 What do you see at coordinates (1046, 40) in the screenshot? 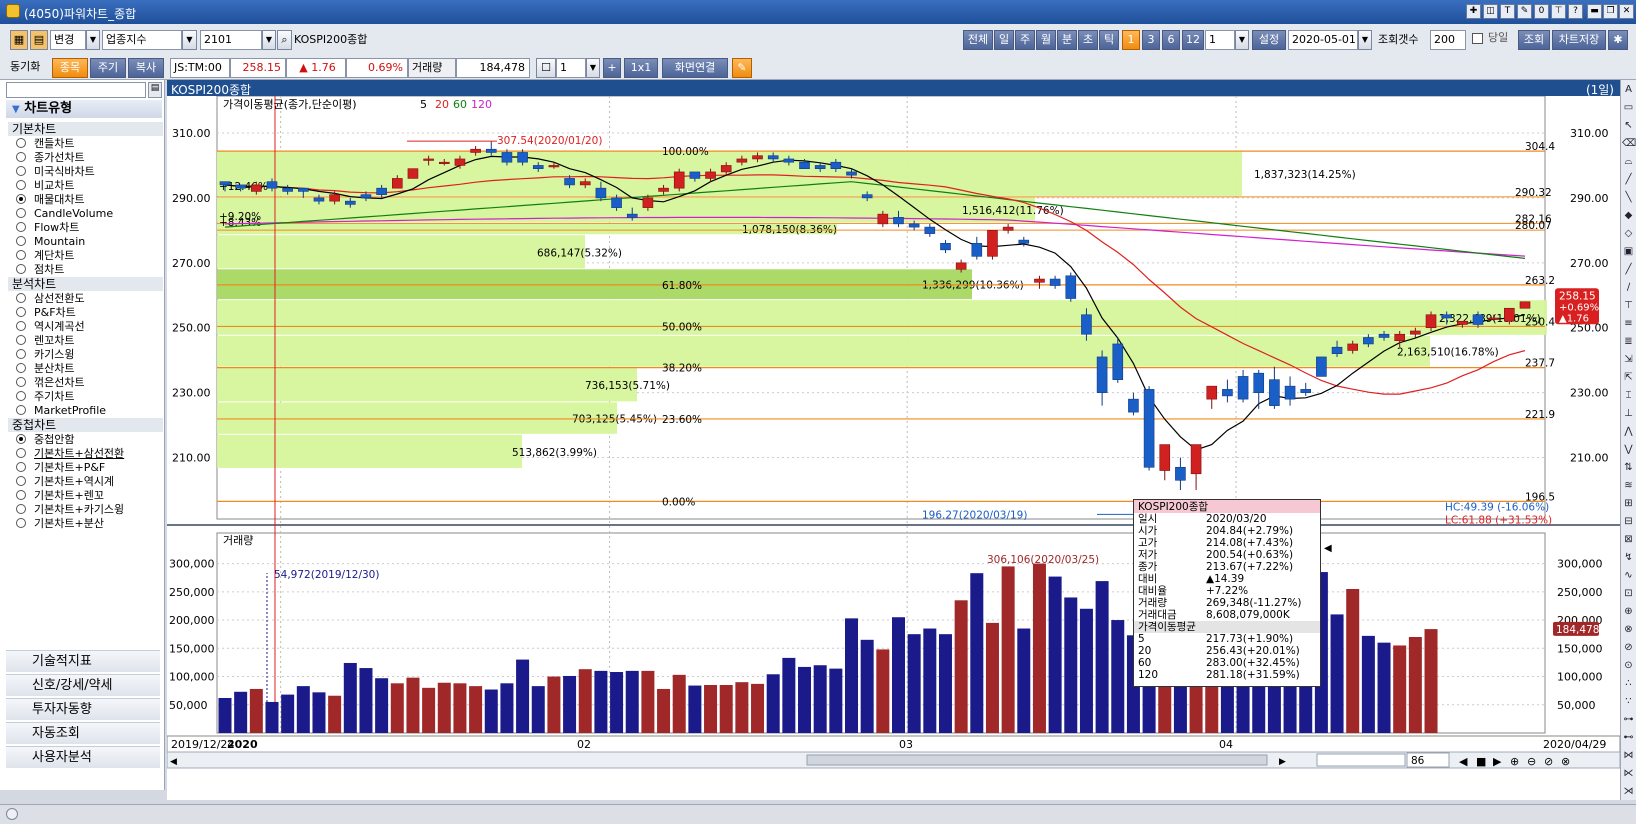
I see `period-month-button: 월` at bounding box center [1046, 40].